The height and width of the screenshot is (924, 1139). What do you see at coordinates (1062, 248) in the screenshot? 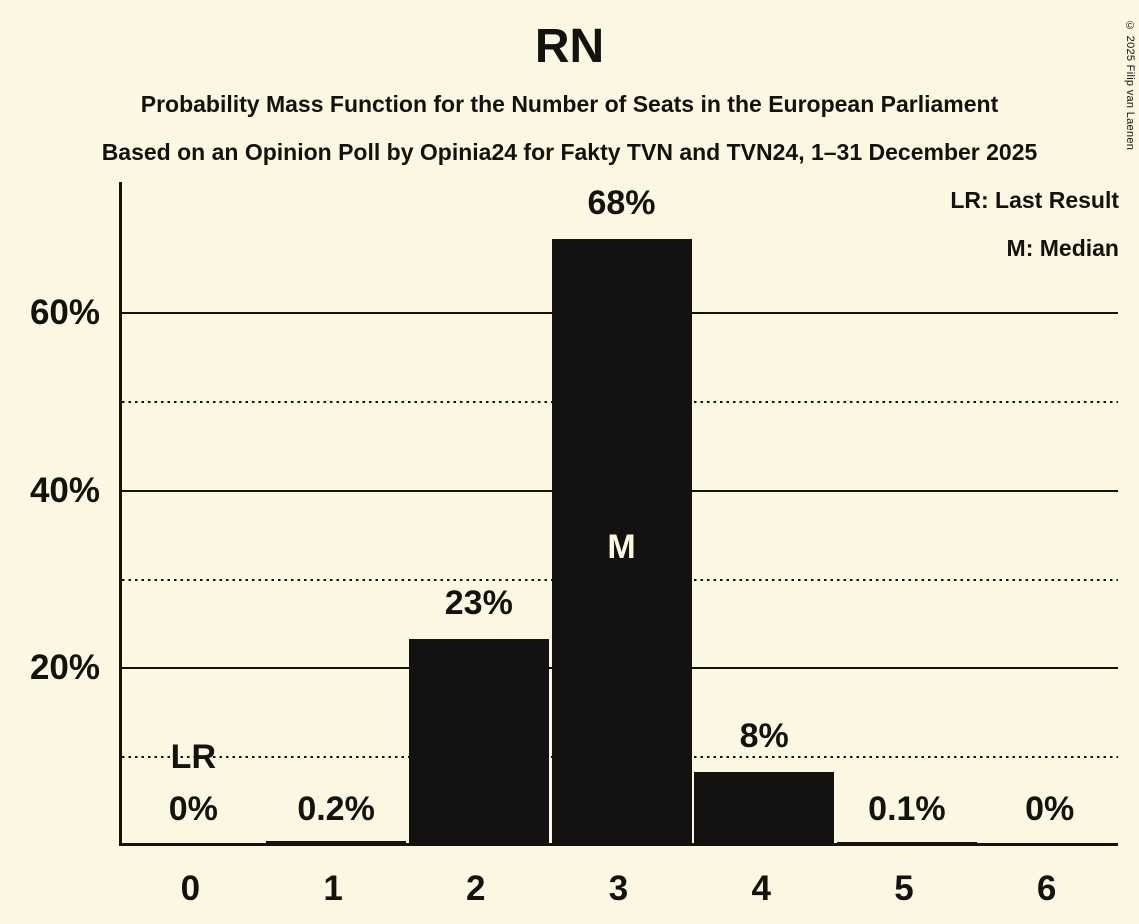
I see `legend-median: M: Median` at bounding box center [1062, 248].